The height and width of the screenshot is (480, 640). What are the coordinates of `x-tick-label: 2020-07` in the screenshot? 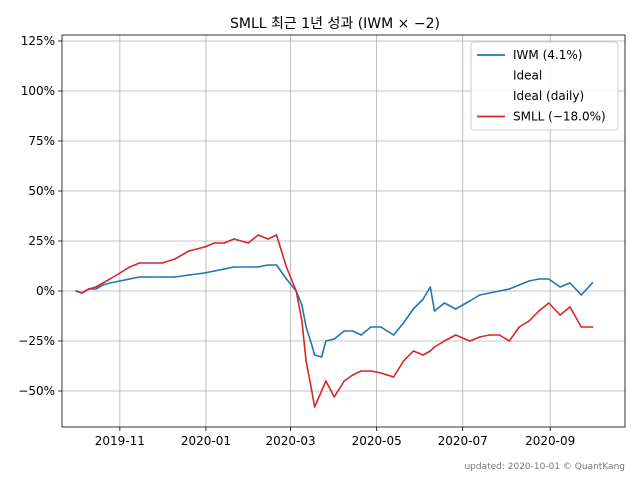 It's located at (463, 441).